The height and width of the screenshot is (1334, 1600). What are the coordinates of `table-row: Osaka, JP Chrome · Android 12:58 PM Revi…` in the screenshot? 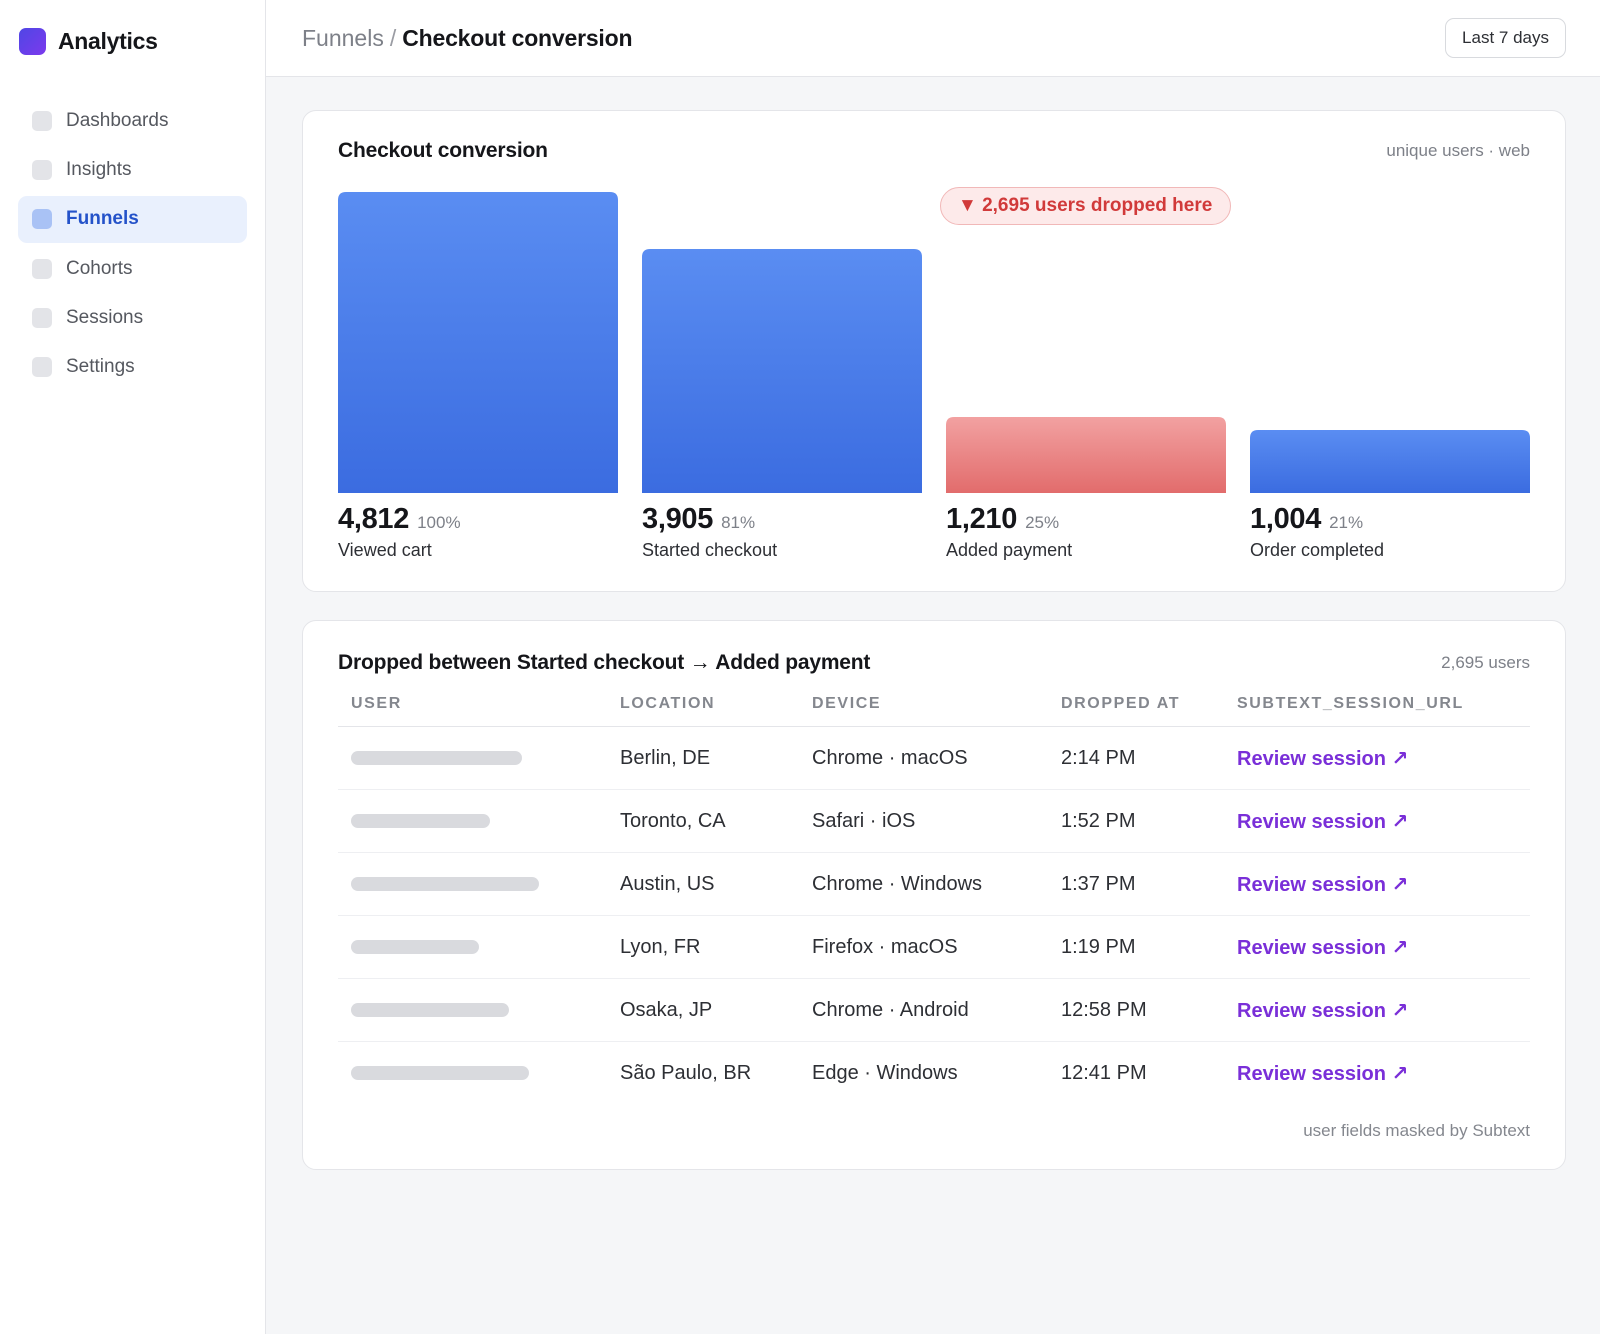 It's located at (934, 1010).